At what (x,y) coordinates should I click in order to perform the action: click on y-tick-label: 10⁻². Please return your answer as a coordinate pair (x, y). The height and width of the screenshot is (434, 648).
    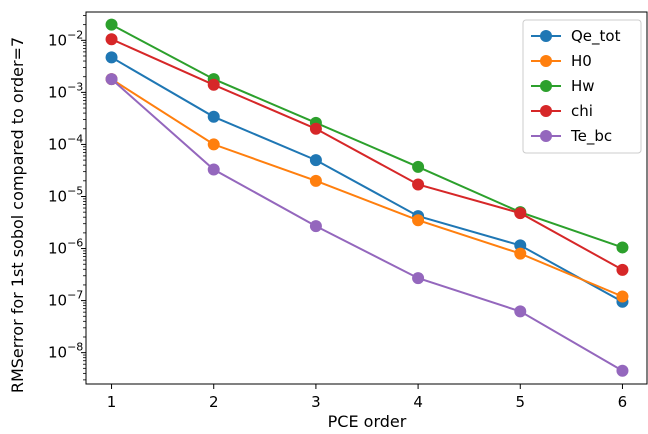
    Looking at the image, I should click on (65, 38).